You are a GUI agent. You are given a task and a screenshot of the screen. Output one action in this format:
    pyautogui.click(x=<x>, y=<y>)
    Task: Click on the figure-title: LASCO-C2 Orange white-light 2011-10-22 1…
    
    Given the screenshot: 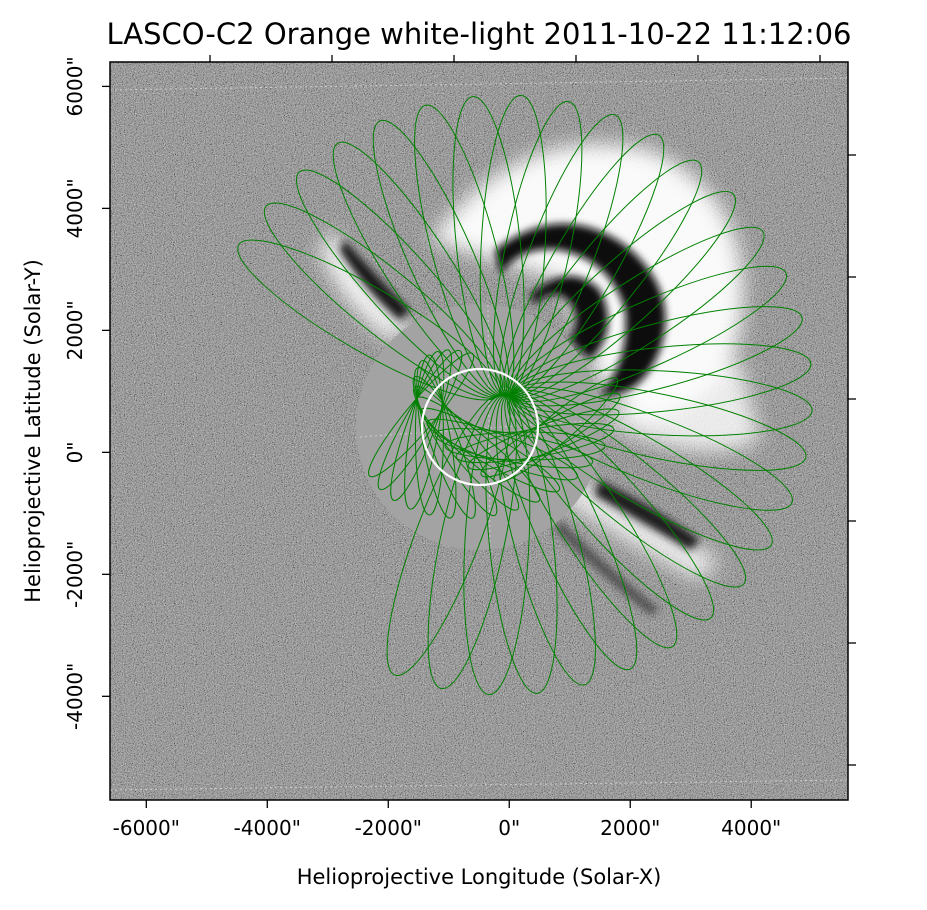 What is the action you would take?
    pyautogui.click(x=478, y=34)
    